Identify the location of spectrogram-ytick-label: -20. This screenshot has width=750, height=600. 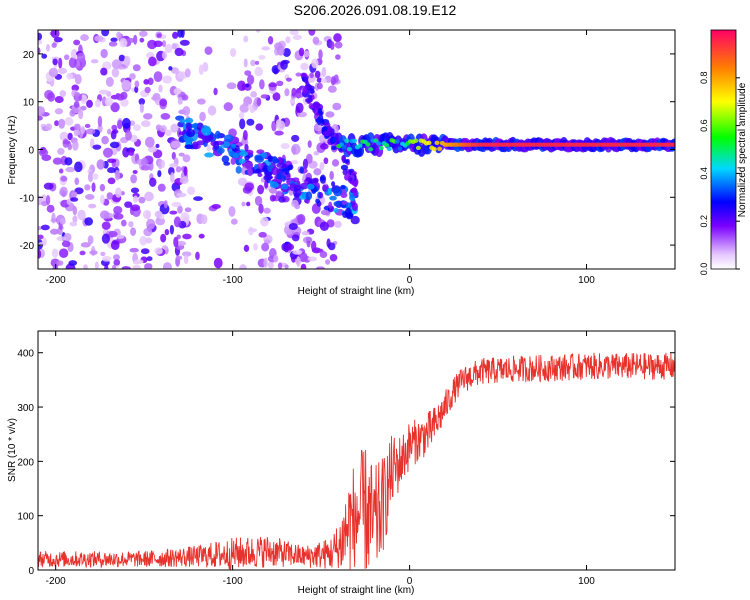
(27, 246).